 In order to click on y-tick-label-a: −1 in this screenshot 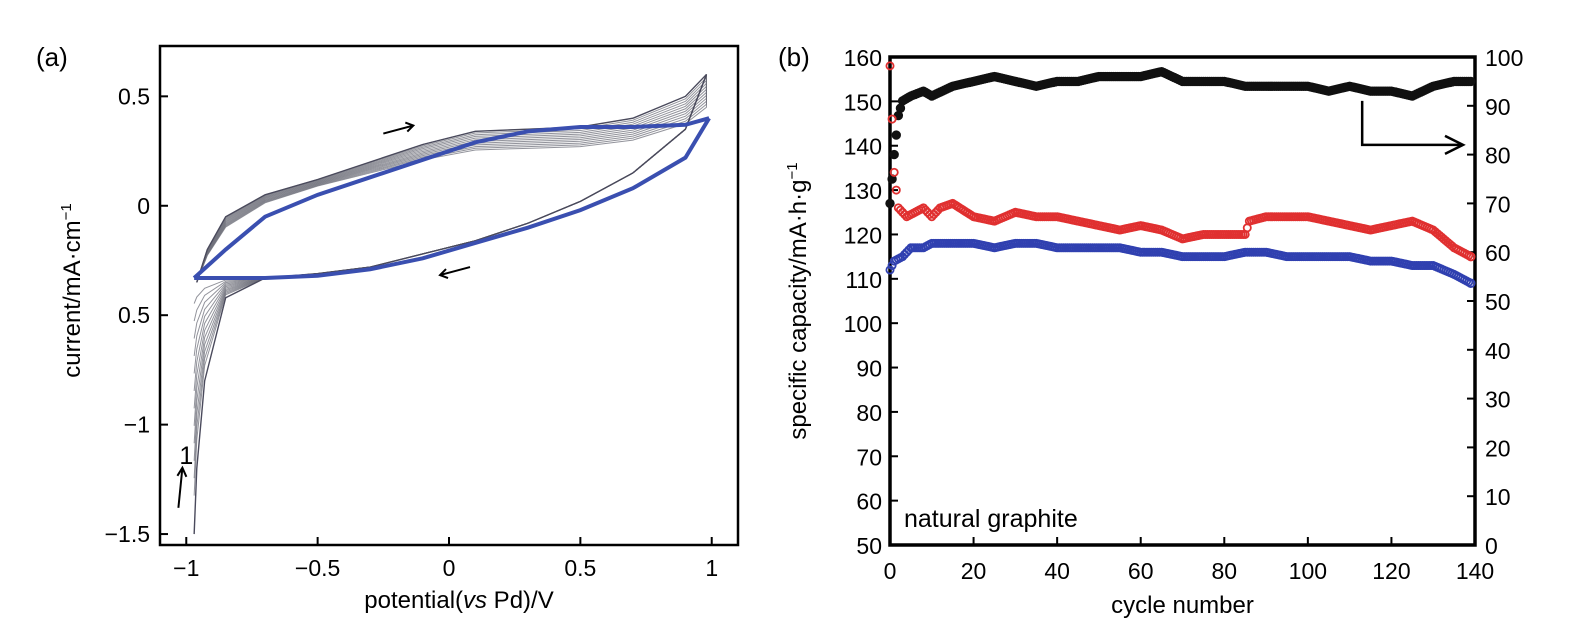, I will do `click(137, 425)`.